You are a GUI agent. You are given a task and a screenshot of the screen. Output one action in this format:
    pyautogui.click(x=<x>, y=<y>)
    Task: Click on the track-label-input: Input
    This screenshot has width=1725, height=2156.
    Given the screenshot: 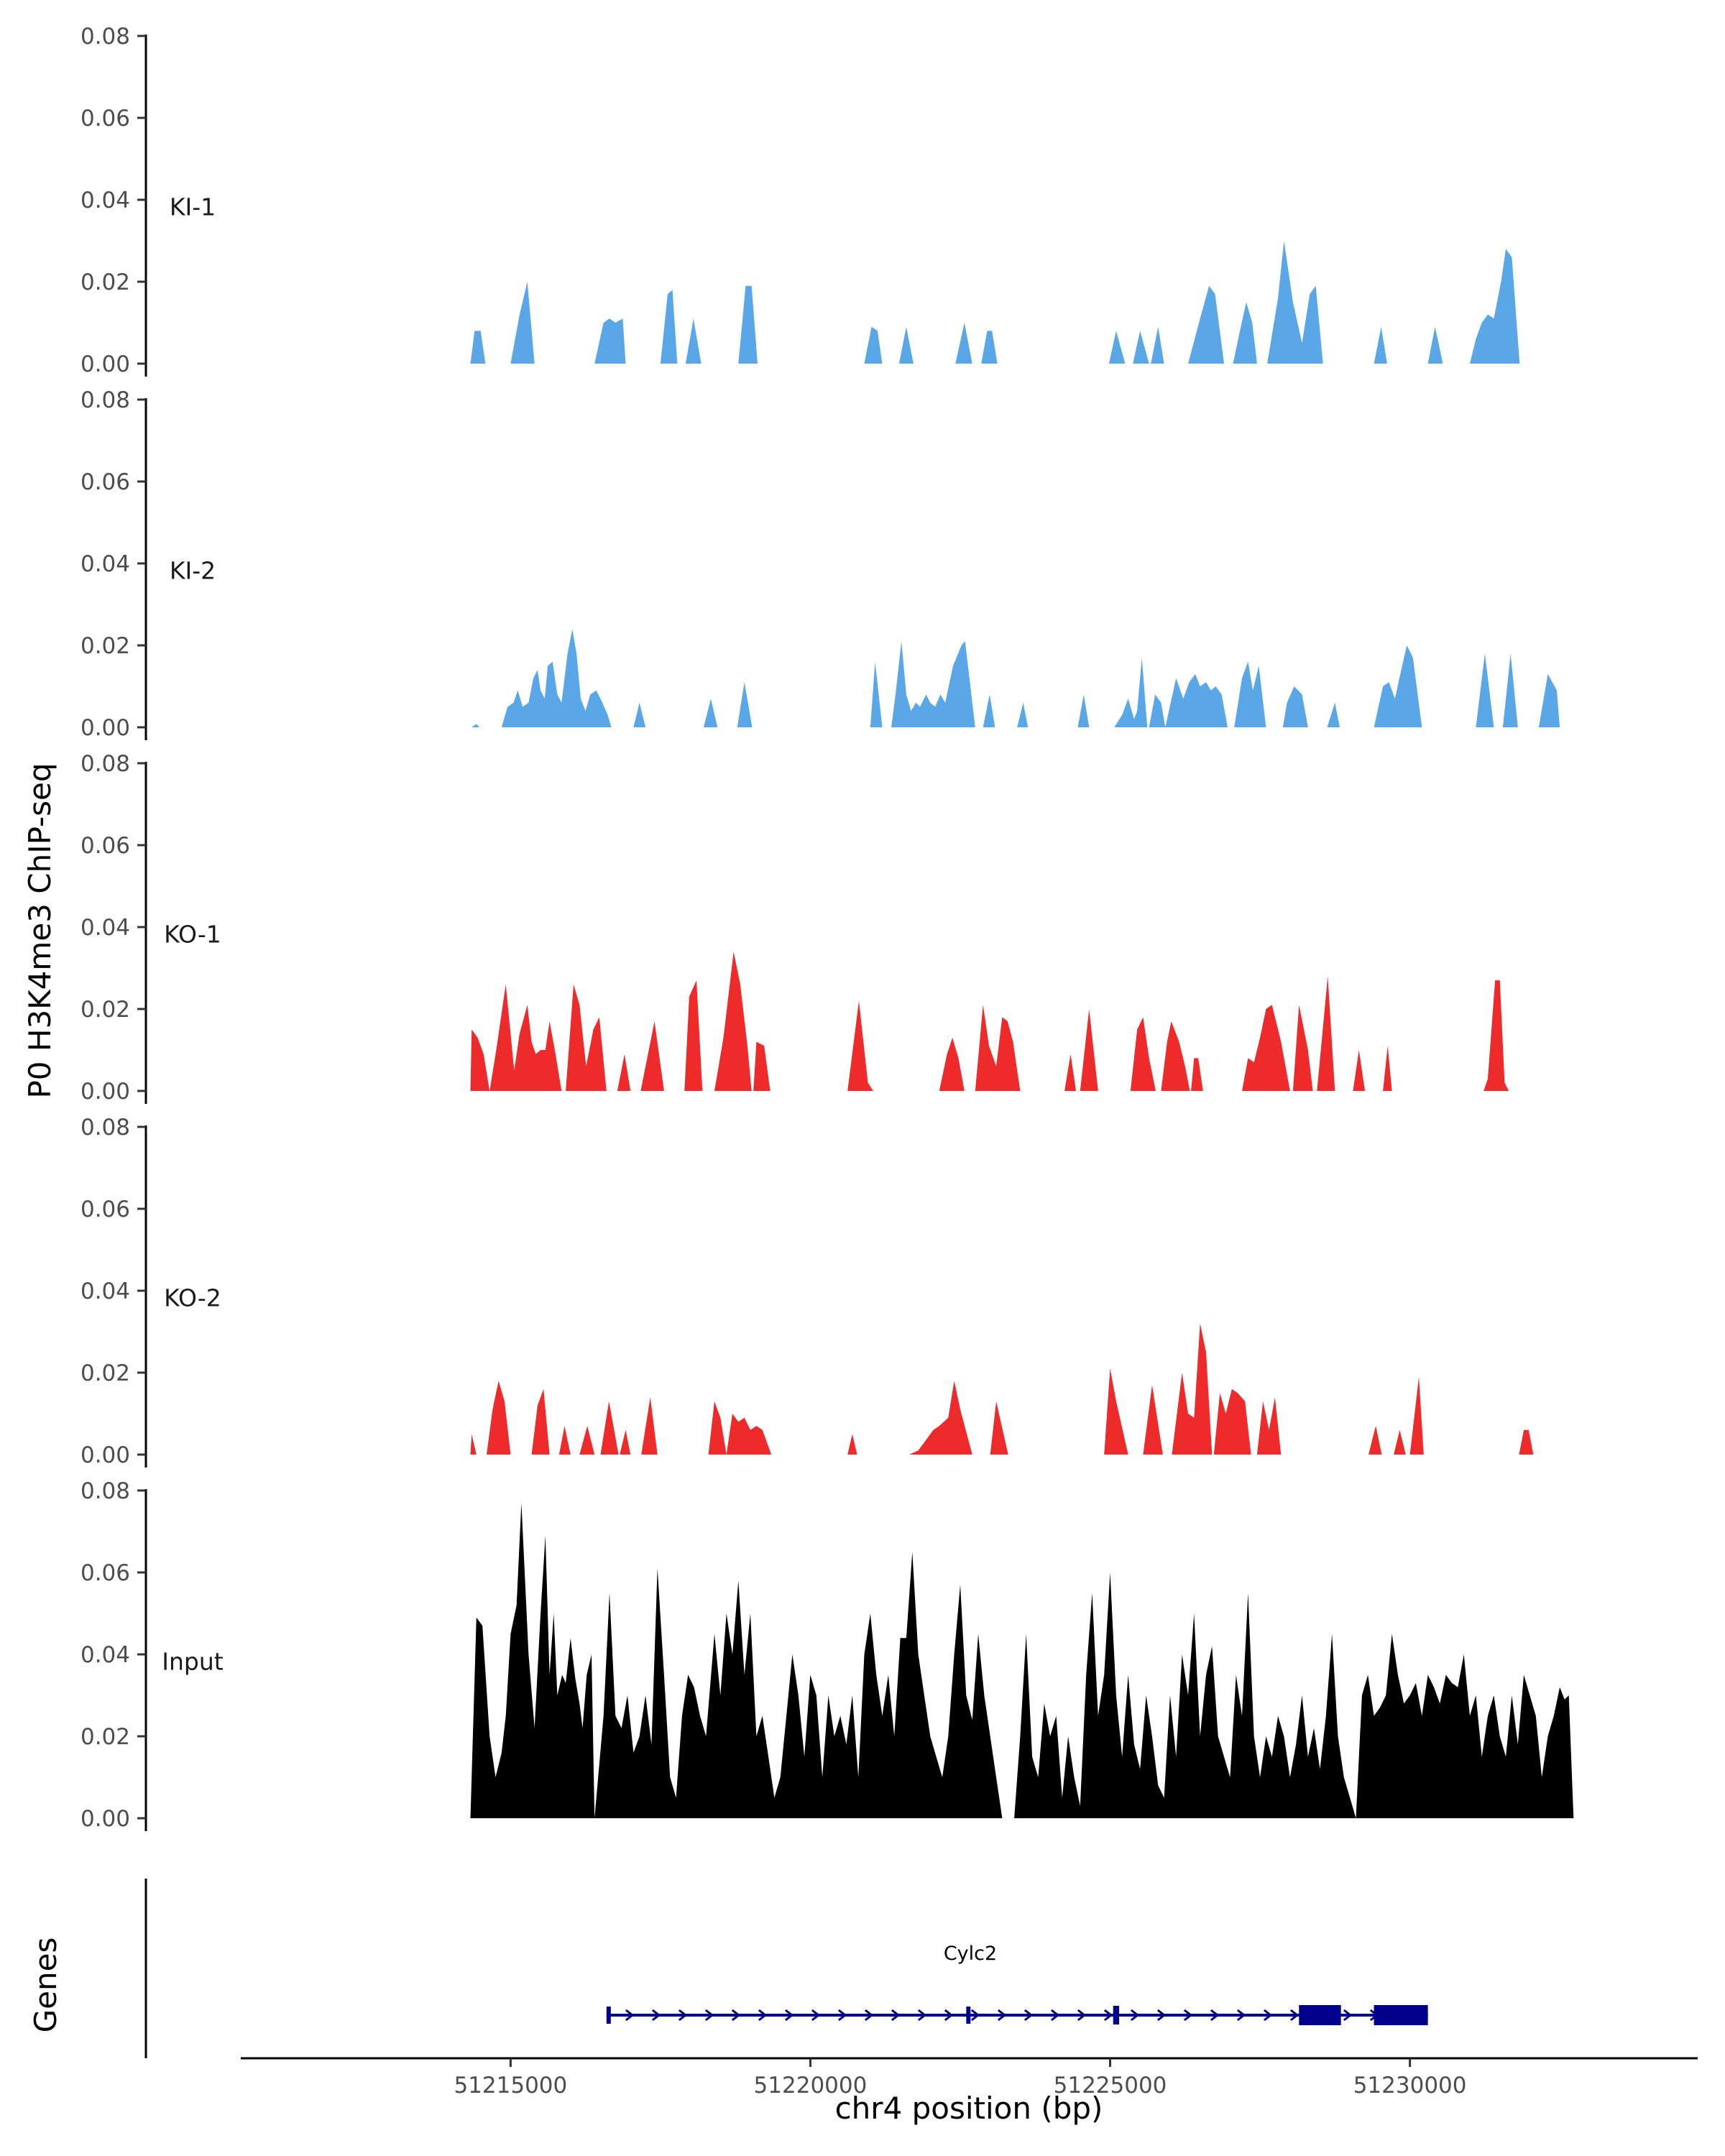 What is the action you would take?
    pyautogui.click(x=193, y=1661)
    